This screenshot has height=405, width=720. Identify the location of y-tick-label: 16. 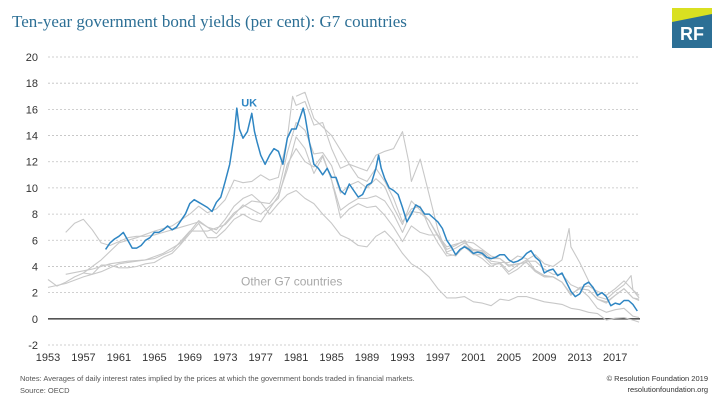
(32, 110).